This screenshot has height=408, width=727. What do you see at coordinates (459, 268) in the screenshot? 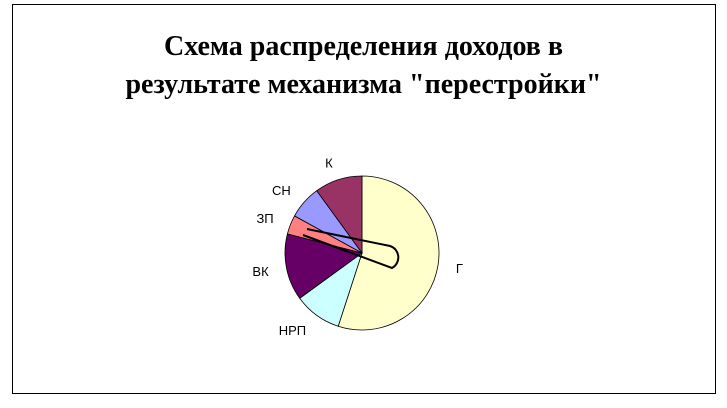
I see `slice-label-0: Г` at bounding box center [459, 268].